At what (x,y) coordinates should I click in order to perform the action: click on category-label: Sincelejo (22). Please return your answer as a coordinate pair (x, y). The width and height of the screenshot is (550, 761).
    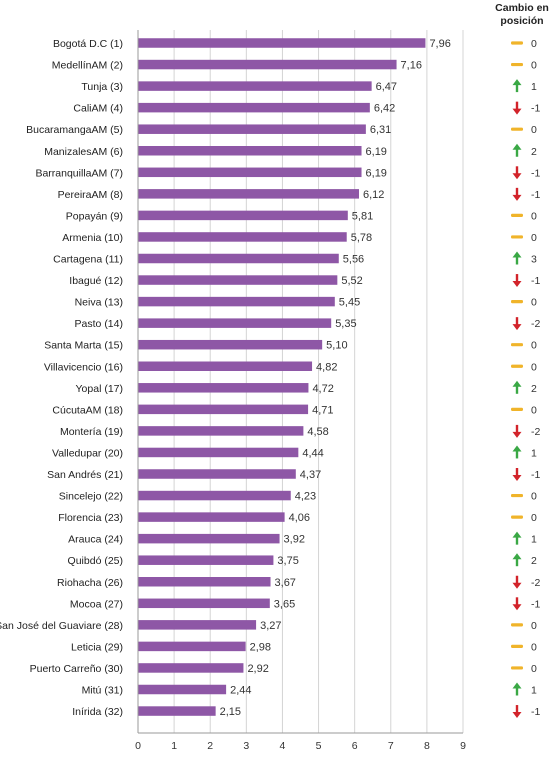
    Looking at the image, I should click on (91, 497).